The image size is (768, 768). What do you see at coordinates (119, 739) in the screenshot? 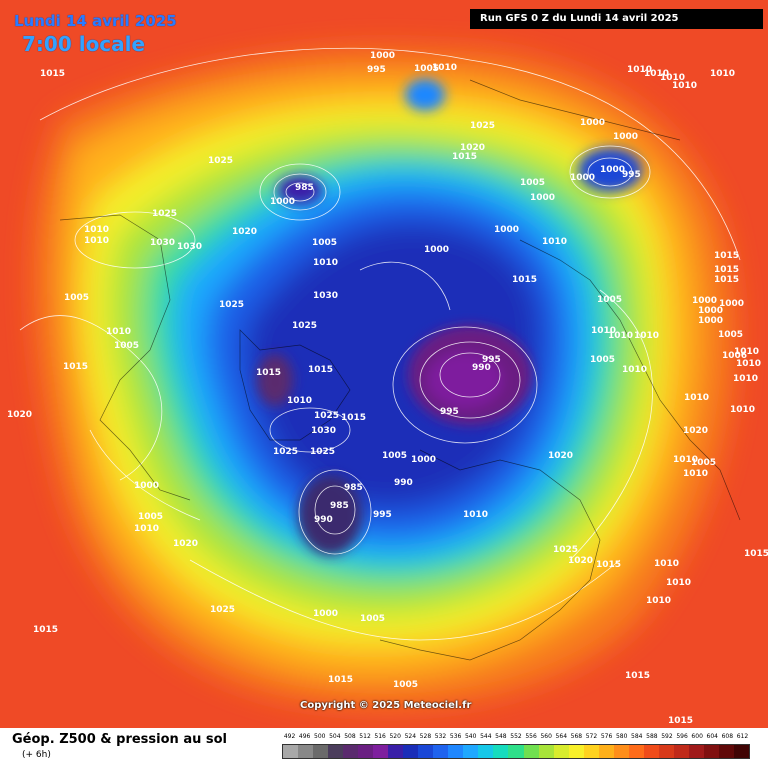
I see `chart-title: Géop. Z500 & pression au sol` at bounding box center [119, 739].